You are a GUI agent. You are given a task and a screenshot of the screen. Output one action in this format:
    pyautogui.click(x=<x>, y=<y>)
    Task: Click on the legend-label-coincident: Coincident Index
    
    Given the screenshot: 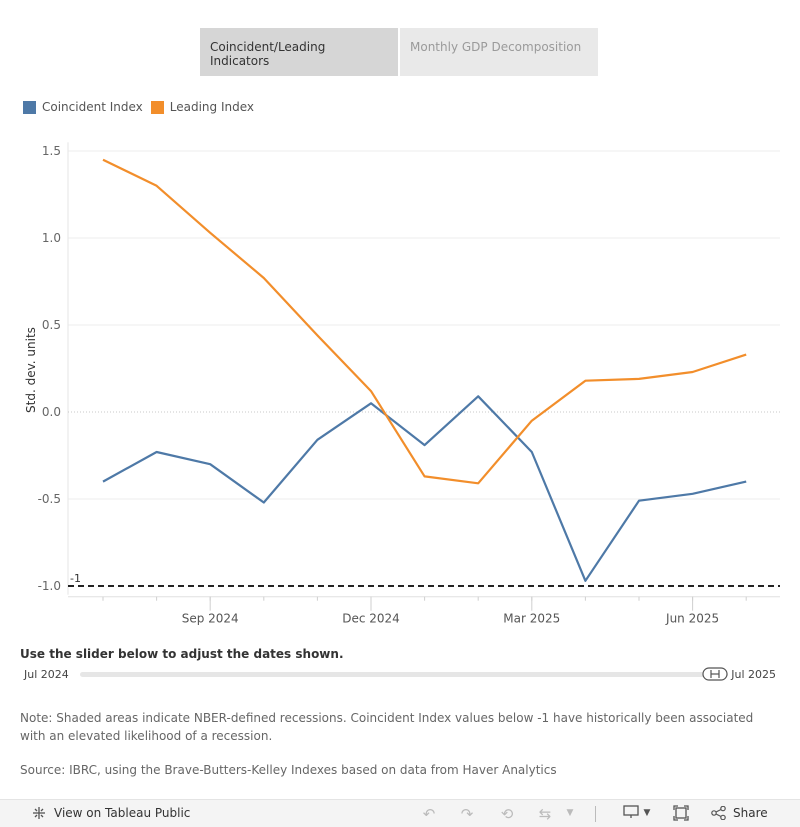 What is the action you would take?
    pyautogui.click(x=92, y=107)
    